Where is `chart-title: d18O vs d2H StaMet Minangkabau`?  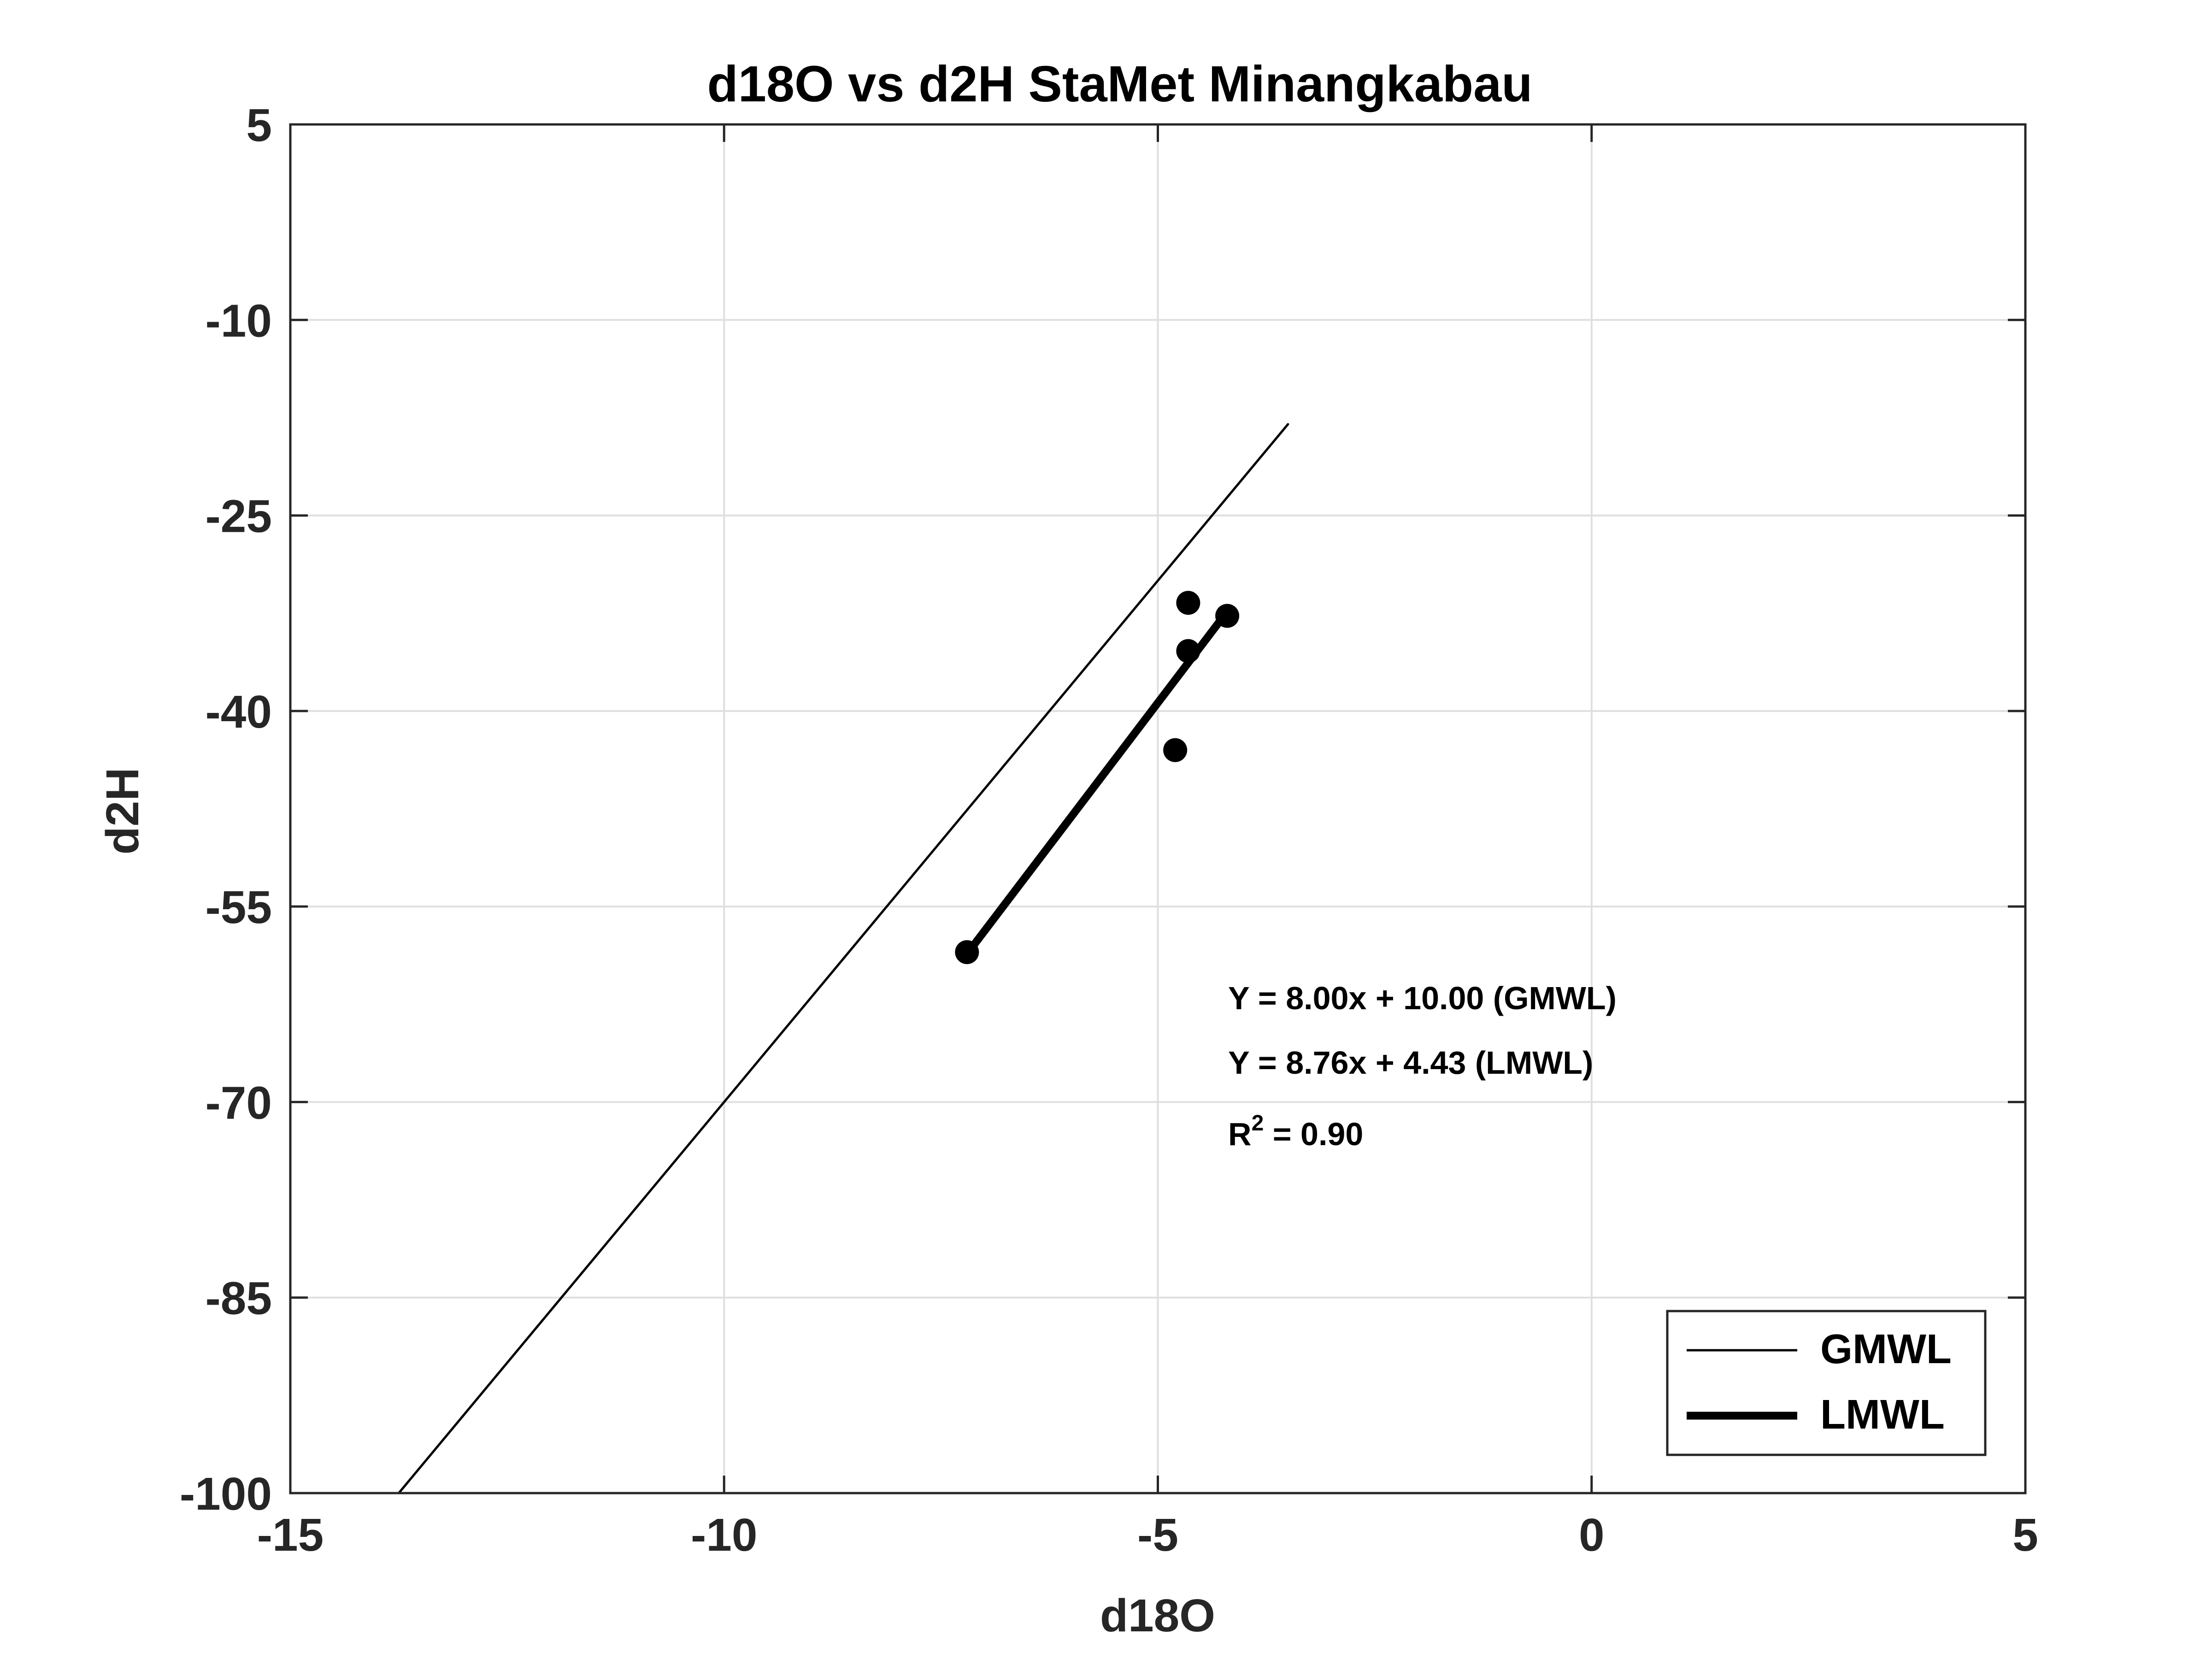 chart-title: d18O vs d2H StaMet Minangkabau is located at coordinates (1120, 84).